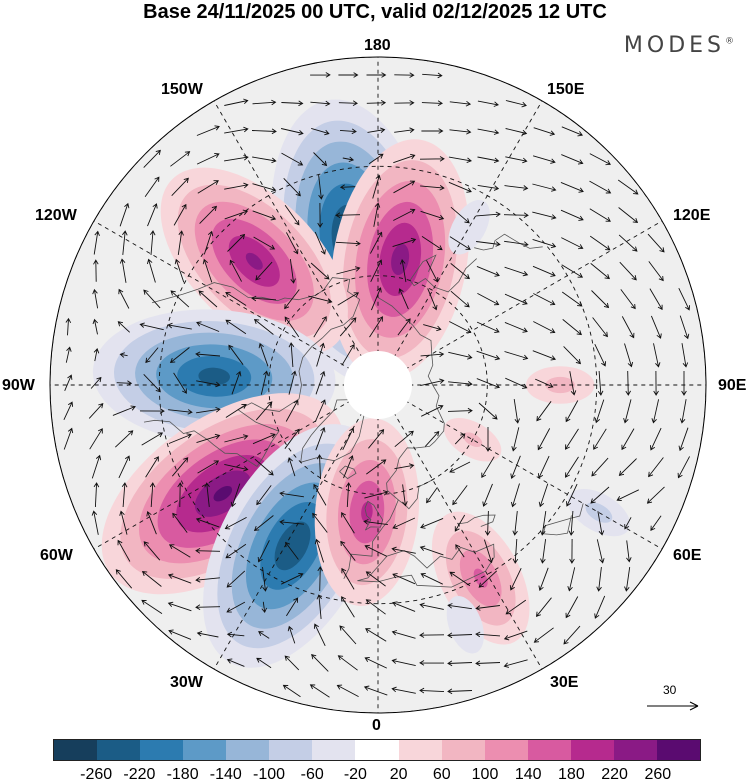 The height and width of the screenshot is (784, 750). Describe the element at coordinates (673, 706) in the screenshot. I see `scale-vector` at that location.